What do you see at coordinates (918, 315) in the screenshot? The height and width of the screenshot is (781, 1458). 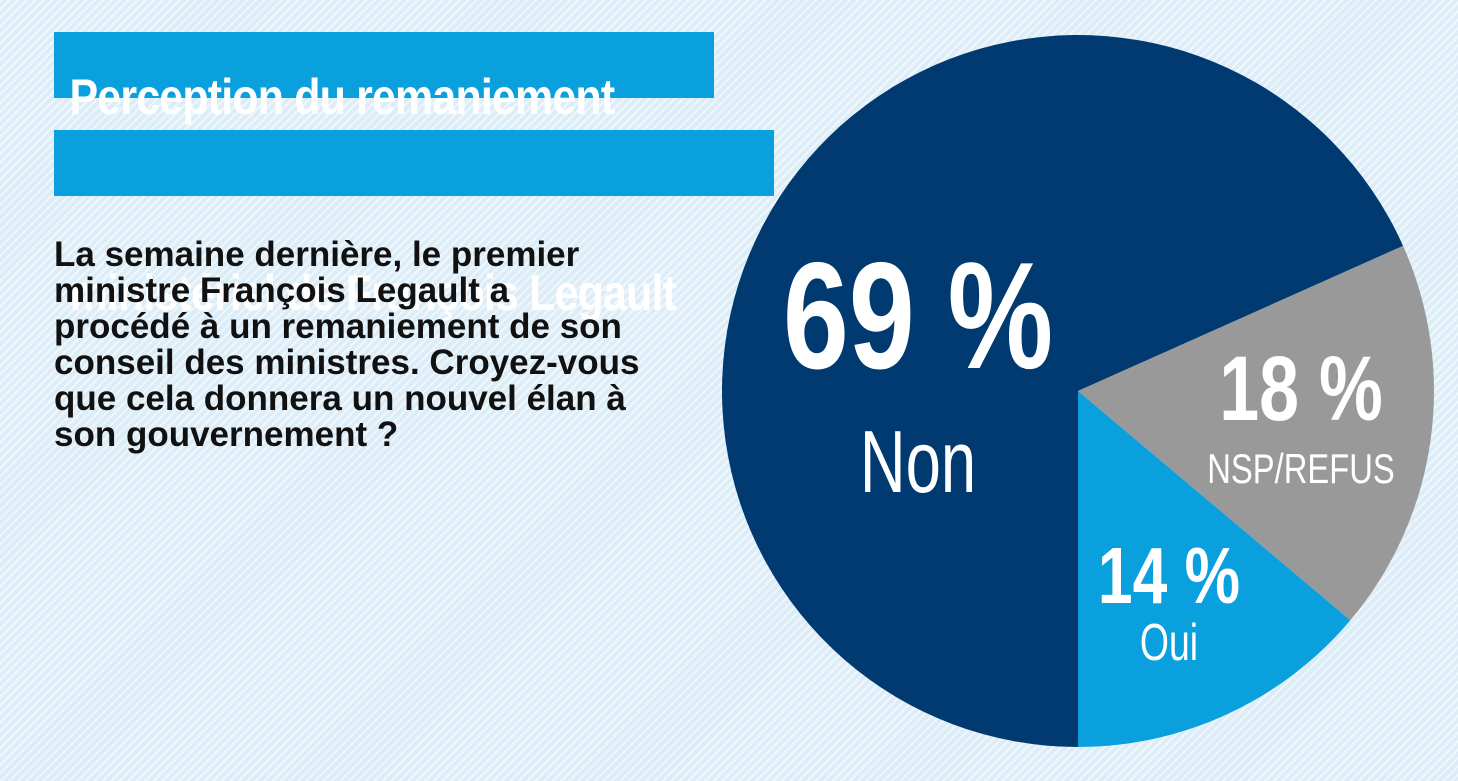 I see `slice-value-label: 69 %` at bounding box center [918, 315].